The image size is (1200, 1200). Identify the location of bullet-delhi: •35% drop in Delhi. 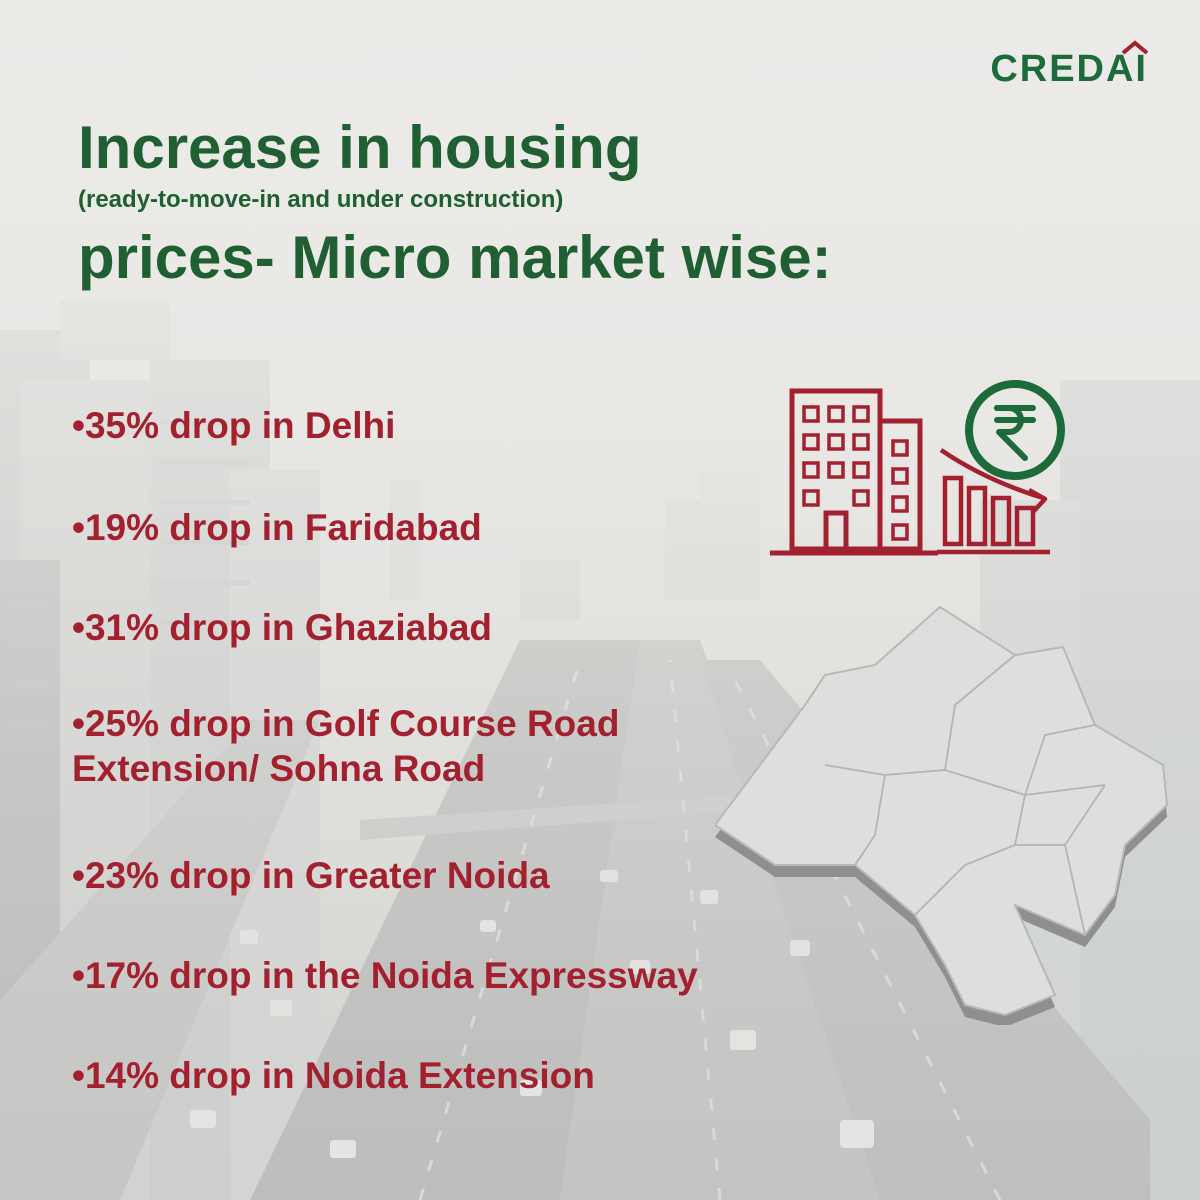
(234, 425).